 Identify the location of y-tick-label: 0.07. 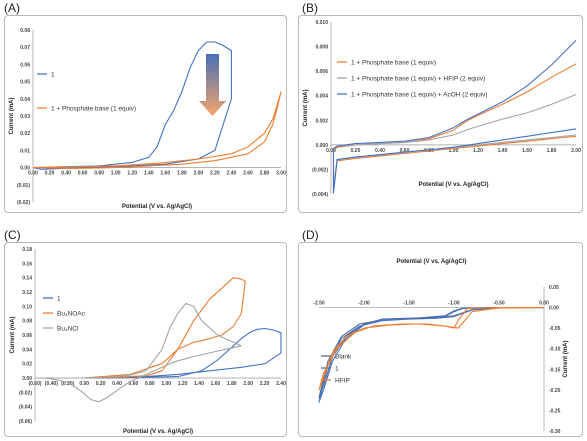
(25, 48).